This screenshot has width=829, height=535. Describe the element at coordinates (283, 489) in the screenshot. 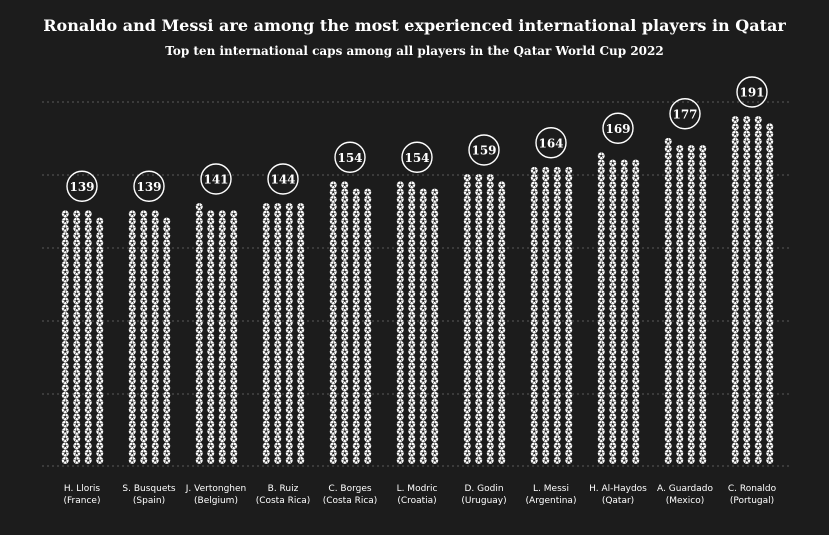

I see `tick-label-name: B. Ruiz` at that location.